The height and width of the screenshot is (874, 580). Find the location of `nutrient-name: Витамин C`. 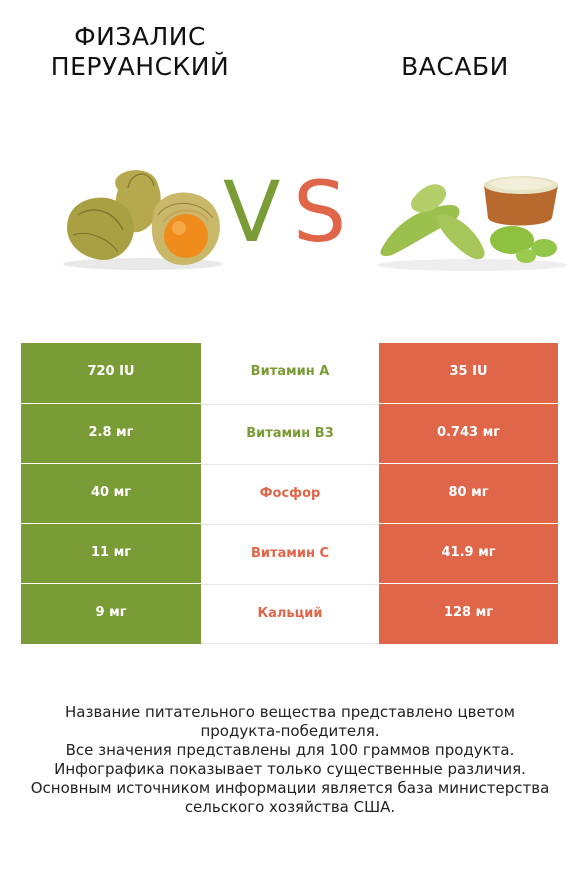

nutrient-name: Витамин C is located at coordinates (290, 554).